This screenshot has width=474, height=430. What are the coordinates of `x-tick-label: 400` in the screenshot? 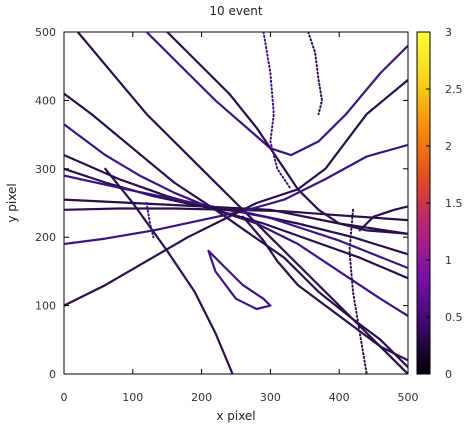 It's located at (339, 397).